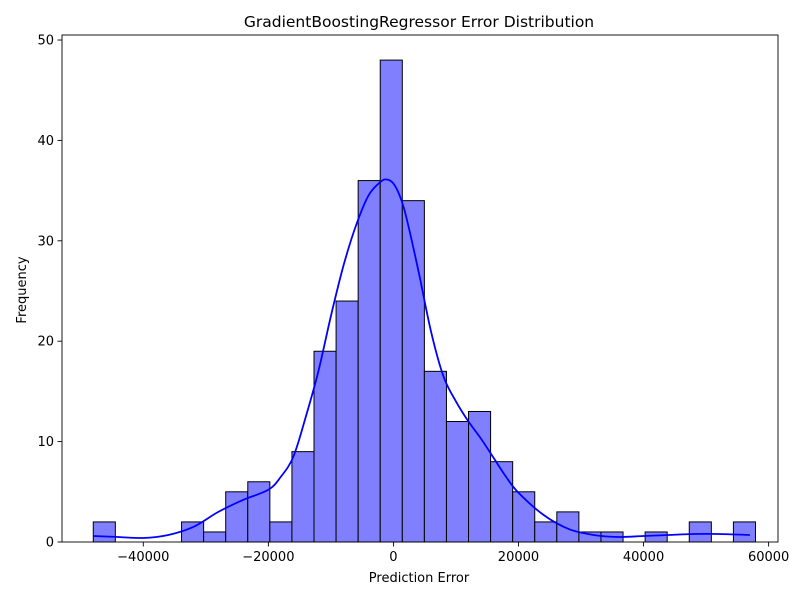 Image resolution: width=800 pixels, height=600 pixels. Describe the element at coordinates (49, 292) in the screenshot. I see `y-axis: 0 10 20 30 40 50` at that location.